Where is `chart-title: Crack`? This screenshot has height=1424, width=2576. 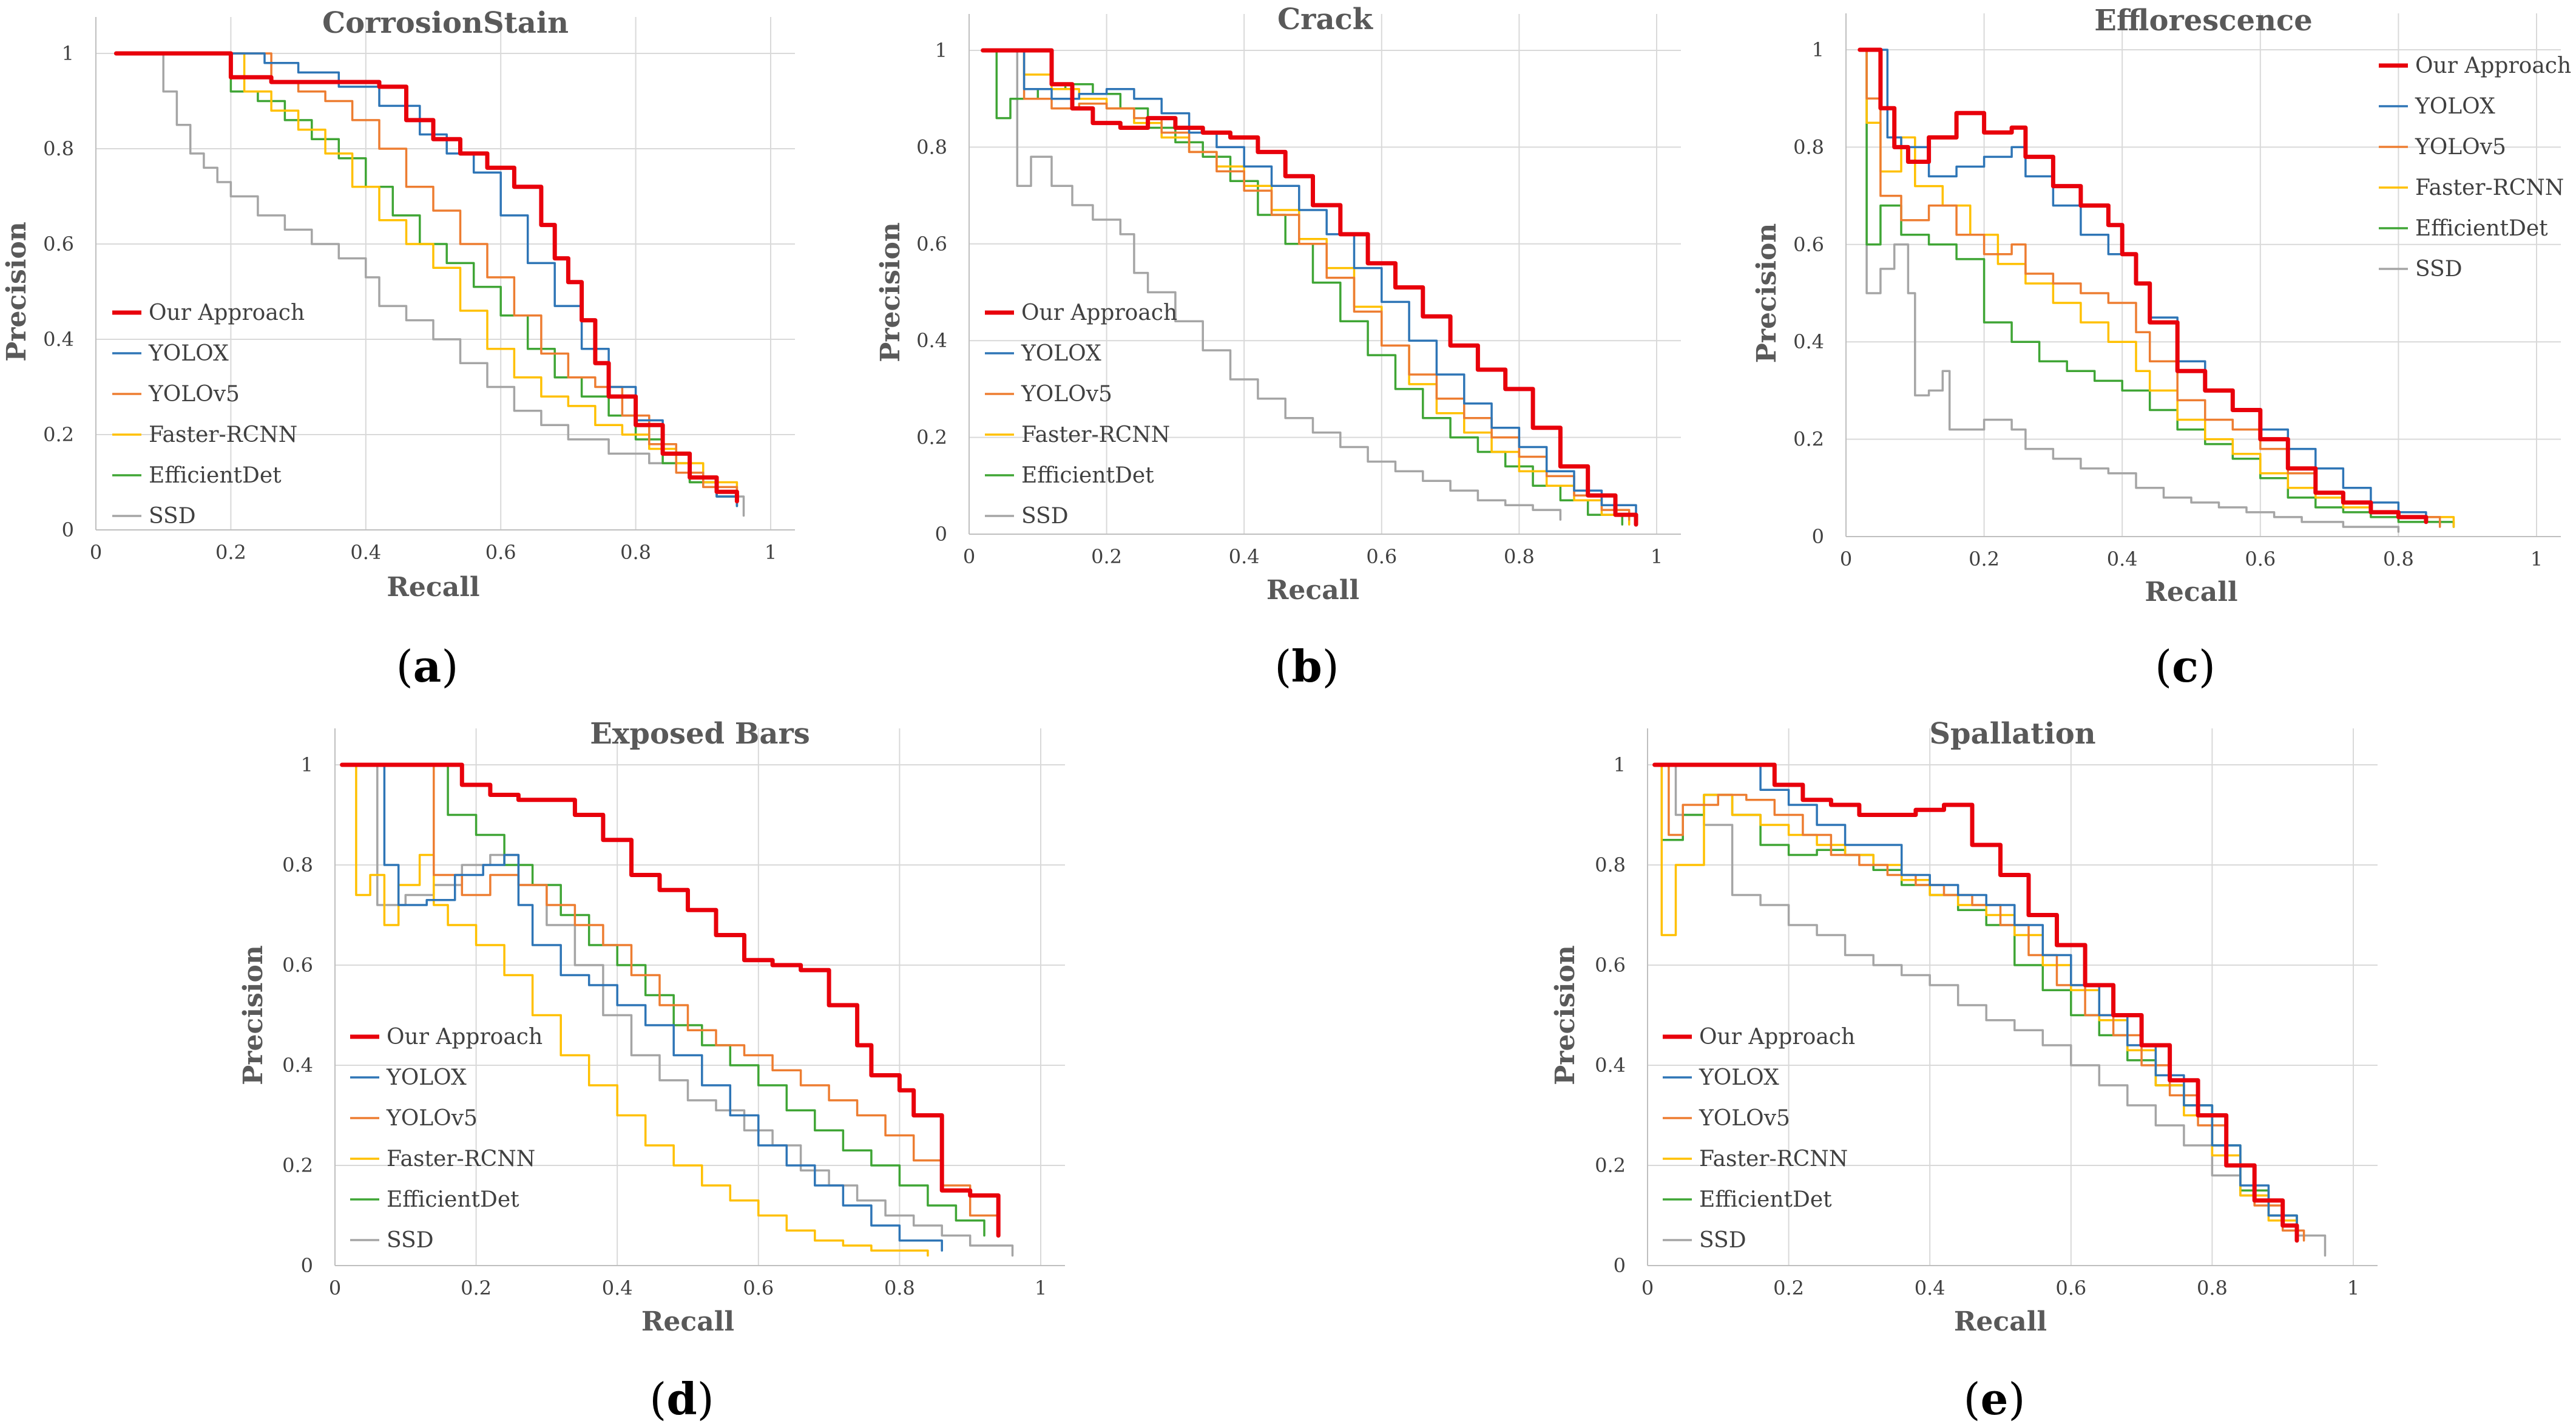 chart-title: Crack is located at coordinates (1325, 19).